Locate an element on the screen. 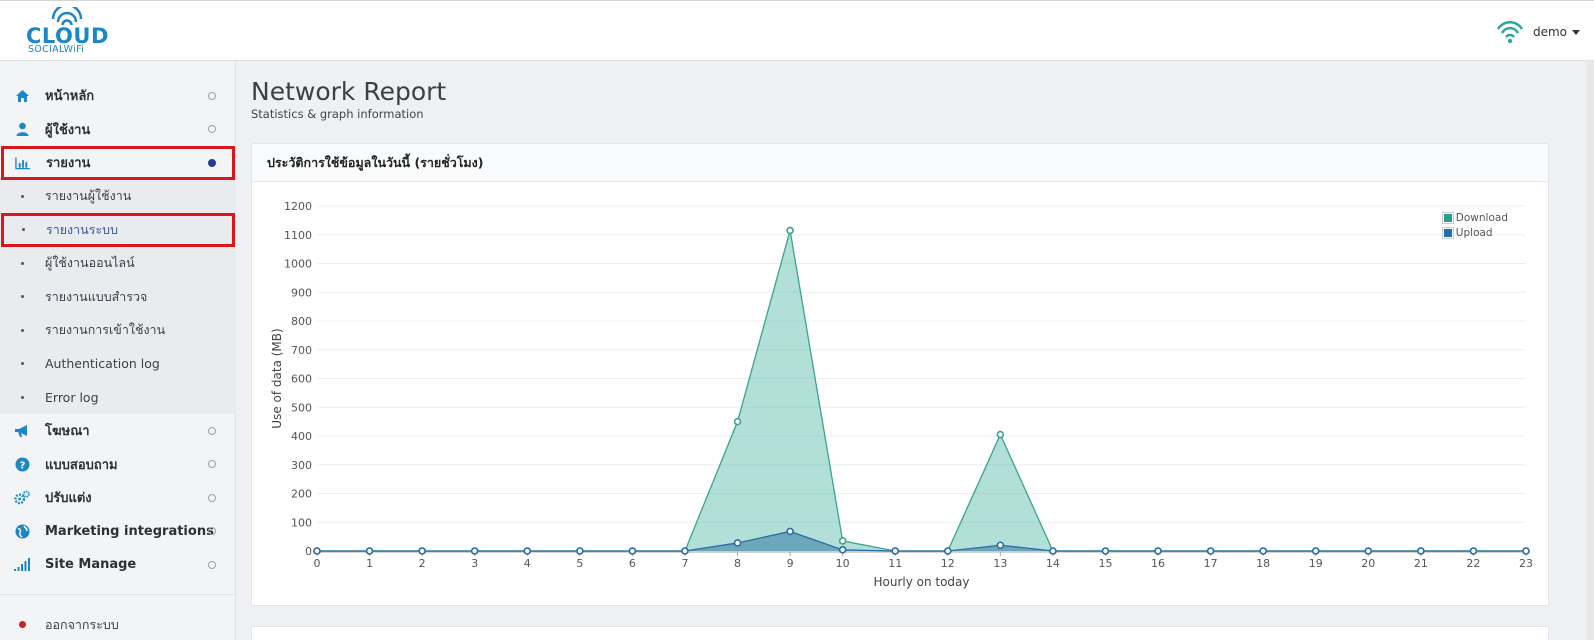  logout-link: ออกจากระบบ is located at coordinates (118, 617).